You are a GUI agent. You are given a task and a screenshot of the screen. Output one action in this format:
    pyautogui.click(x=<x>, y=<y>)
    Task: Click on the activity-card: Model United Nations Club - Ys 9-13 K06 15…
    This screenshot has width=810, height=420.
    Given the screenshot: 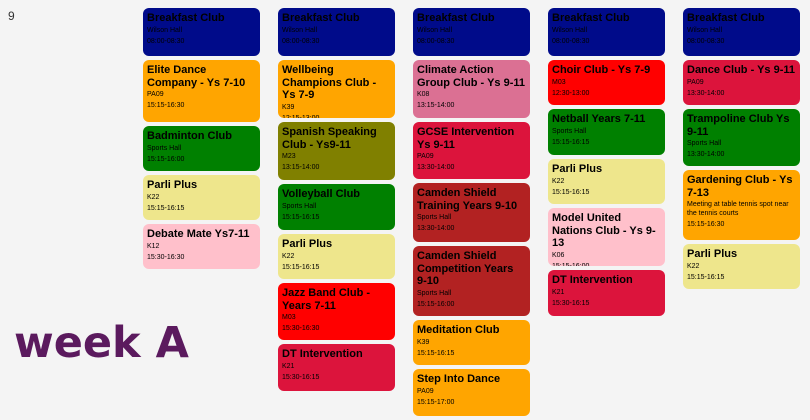 What is the action you would take?
    pyautogui.click(x=606, y=237)
    